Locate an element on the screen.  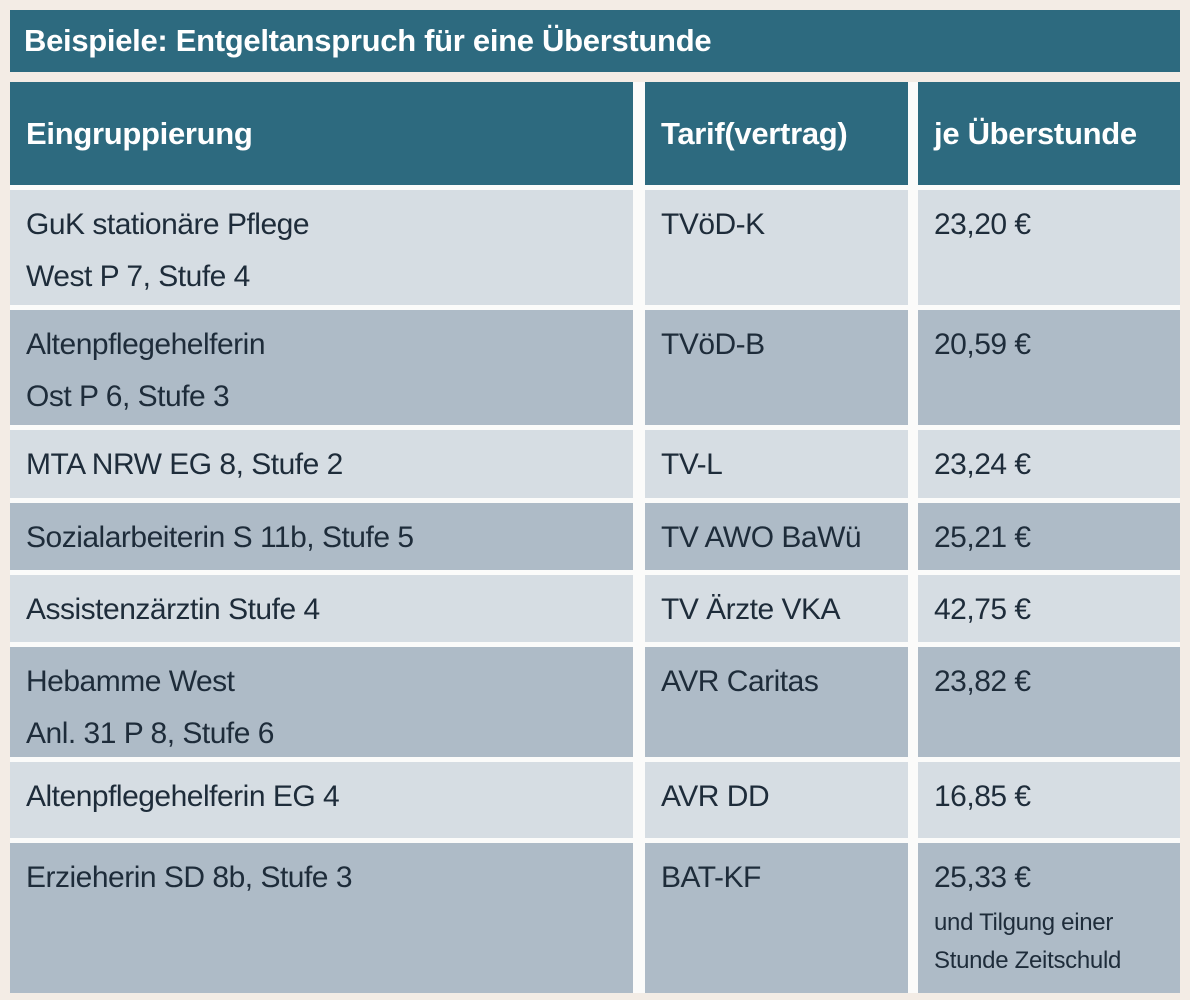
eingruppierung-line: Altenpflegehelferin is located at coordinates (146, 344).